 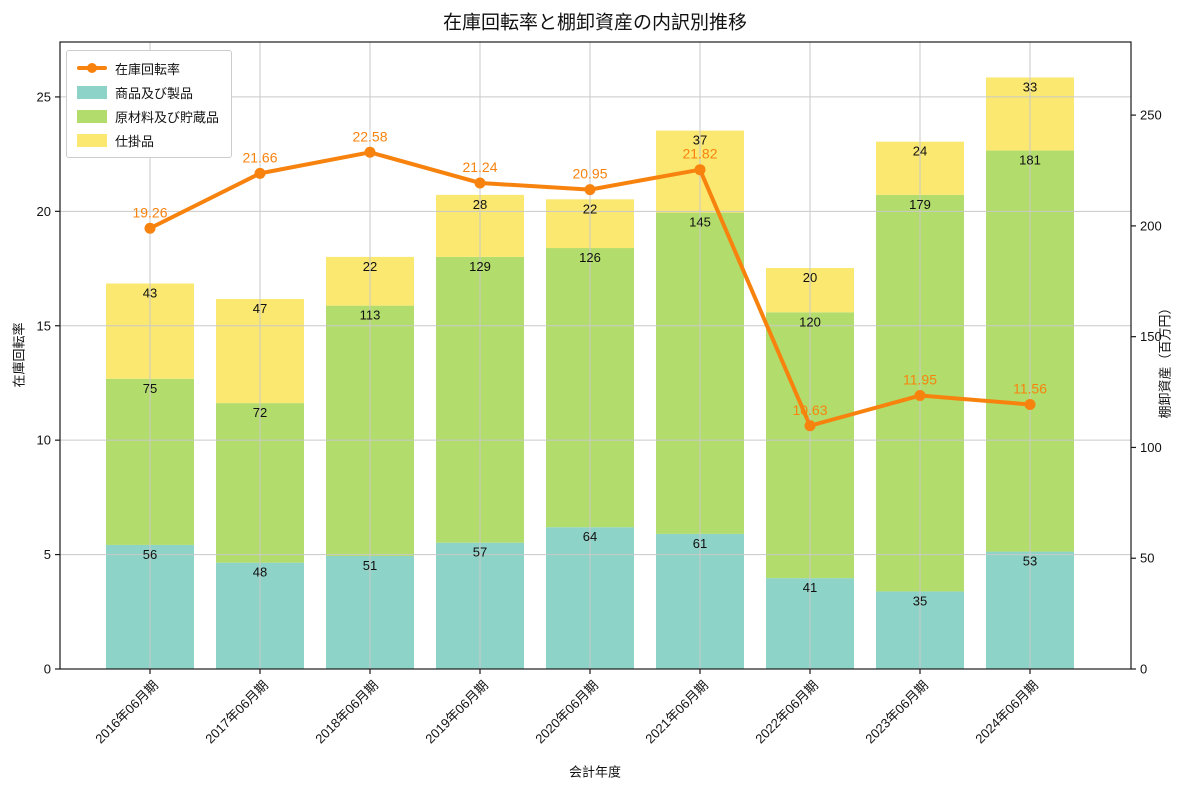 What do you see at coordinates (920, 380) in the screenshot?
I see `line-value-label: 11.95` at bounding box center [920, 380].